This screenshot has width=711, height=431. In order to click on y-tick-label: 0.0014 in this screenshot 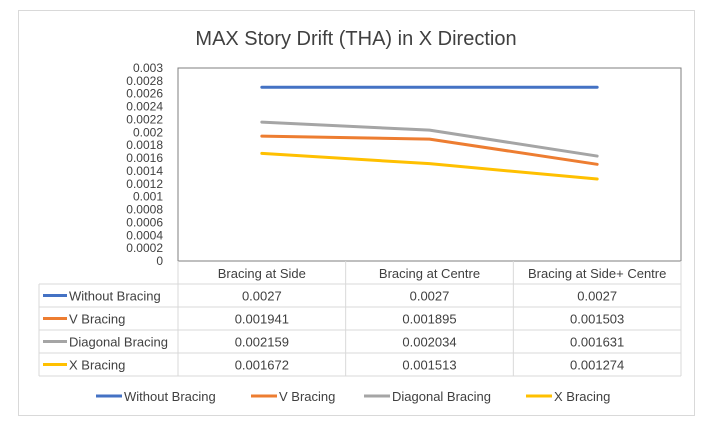, I will do `click(144, 171)`.